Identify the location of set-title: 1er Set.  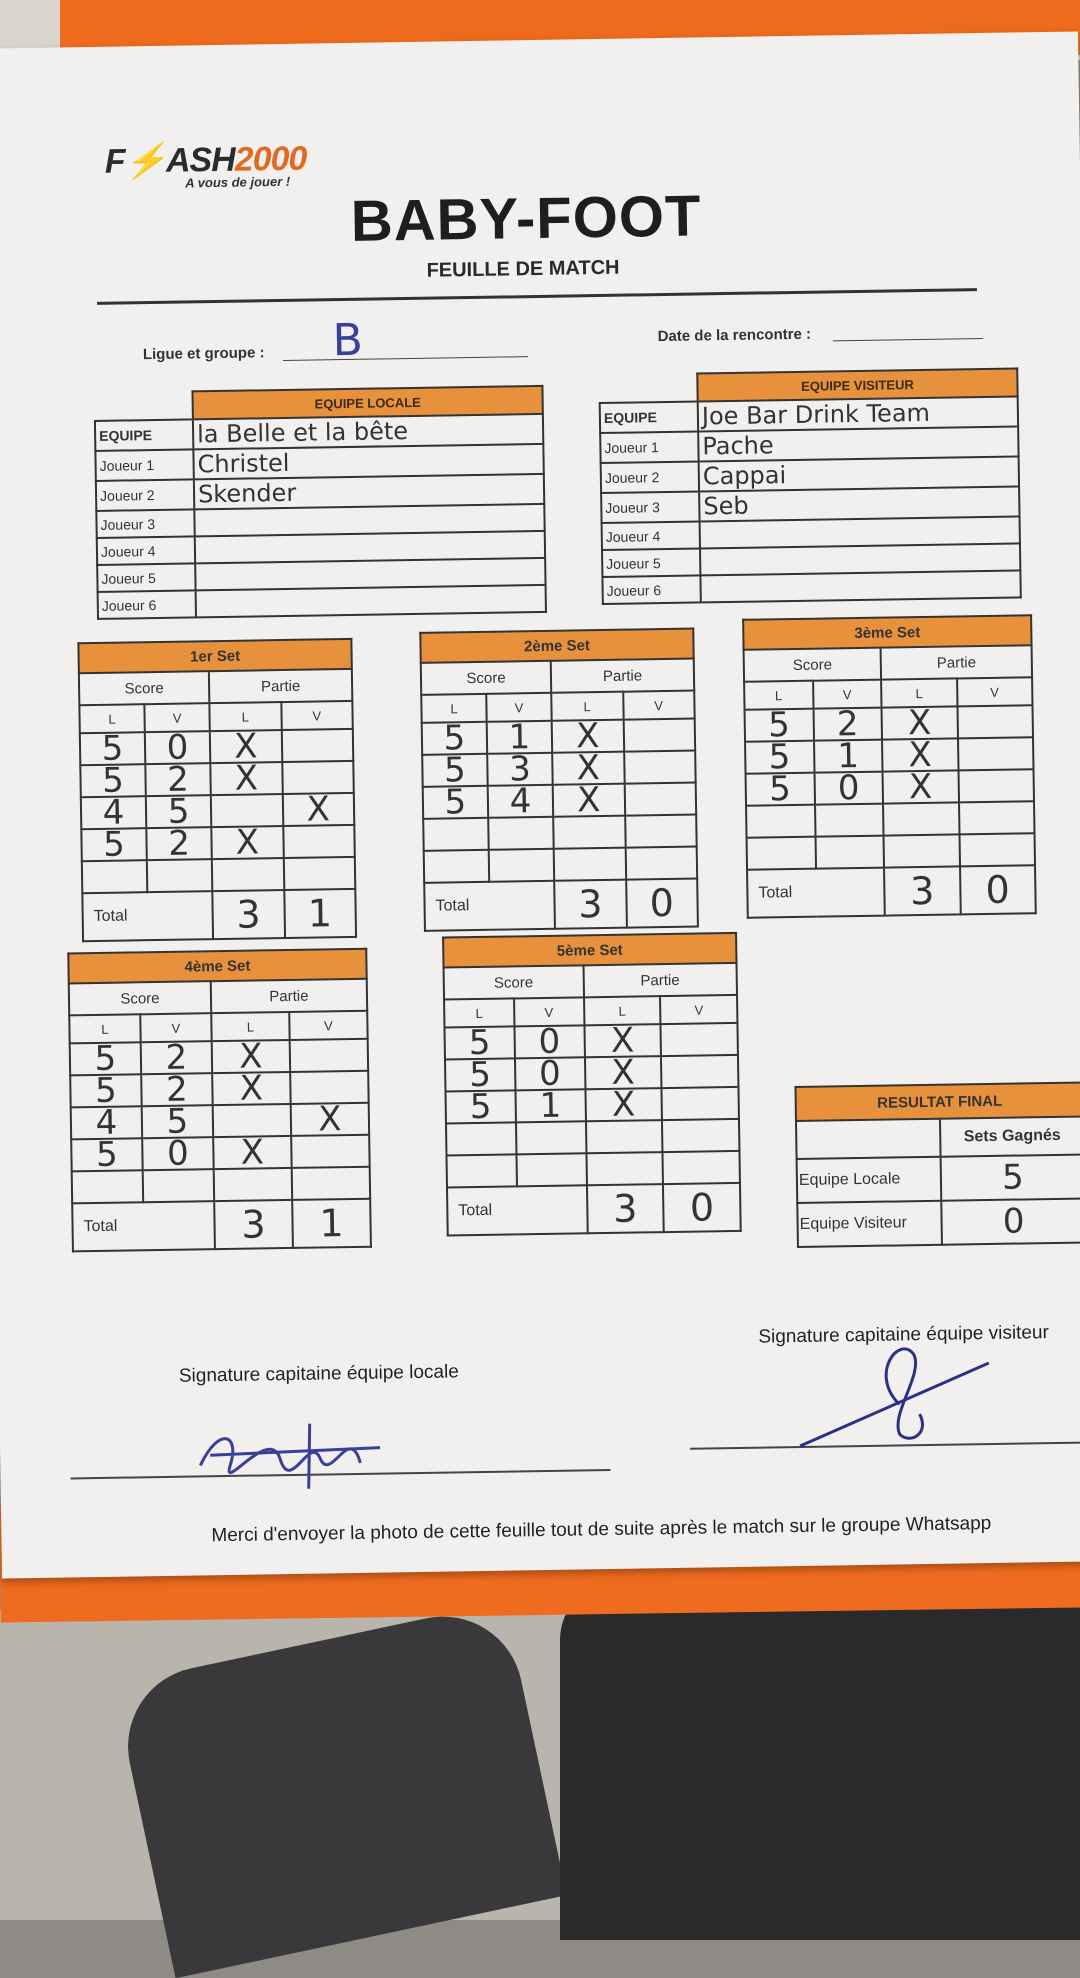
(215, 656).